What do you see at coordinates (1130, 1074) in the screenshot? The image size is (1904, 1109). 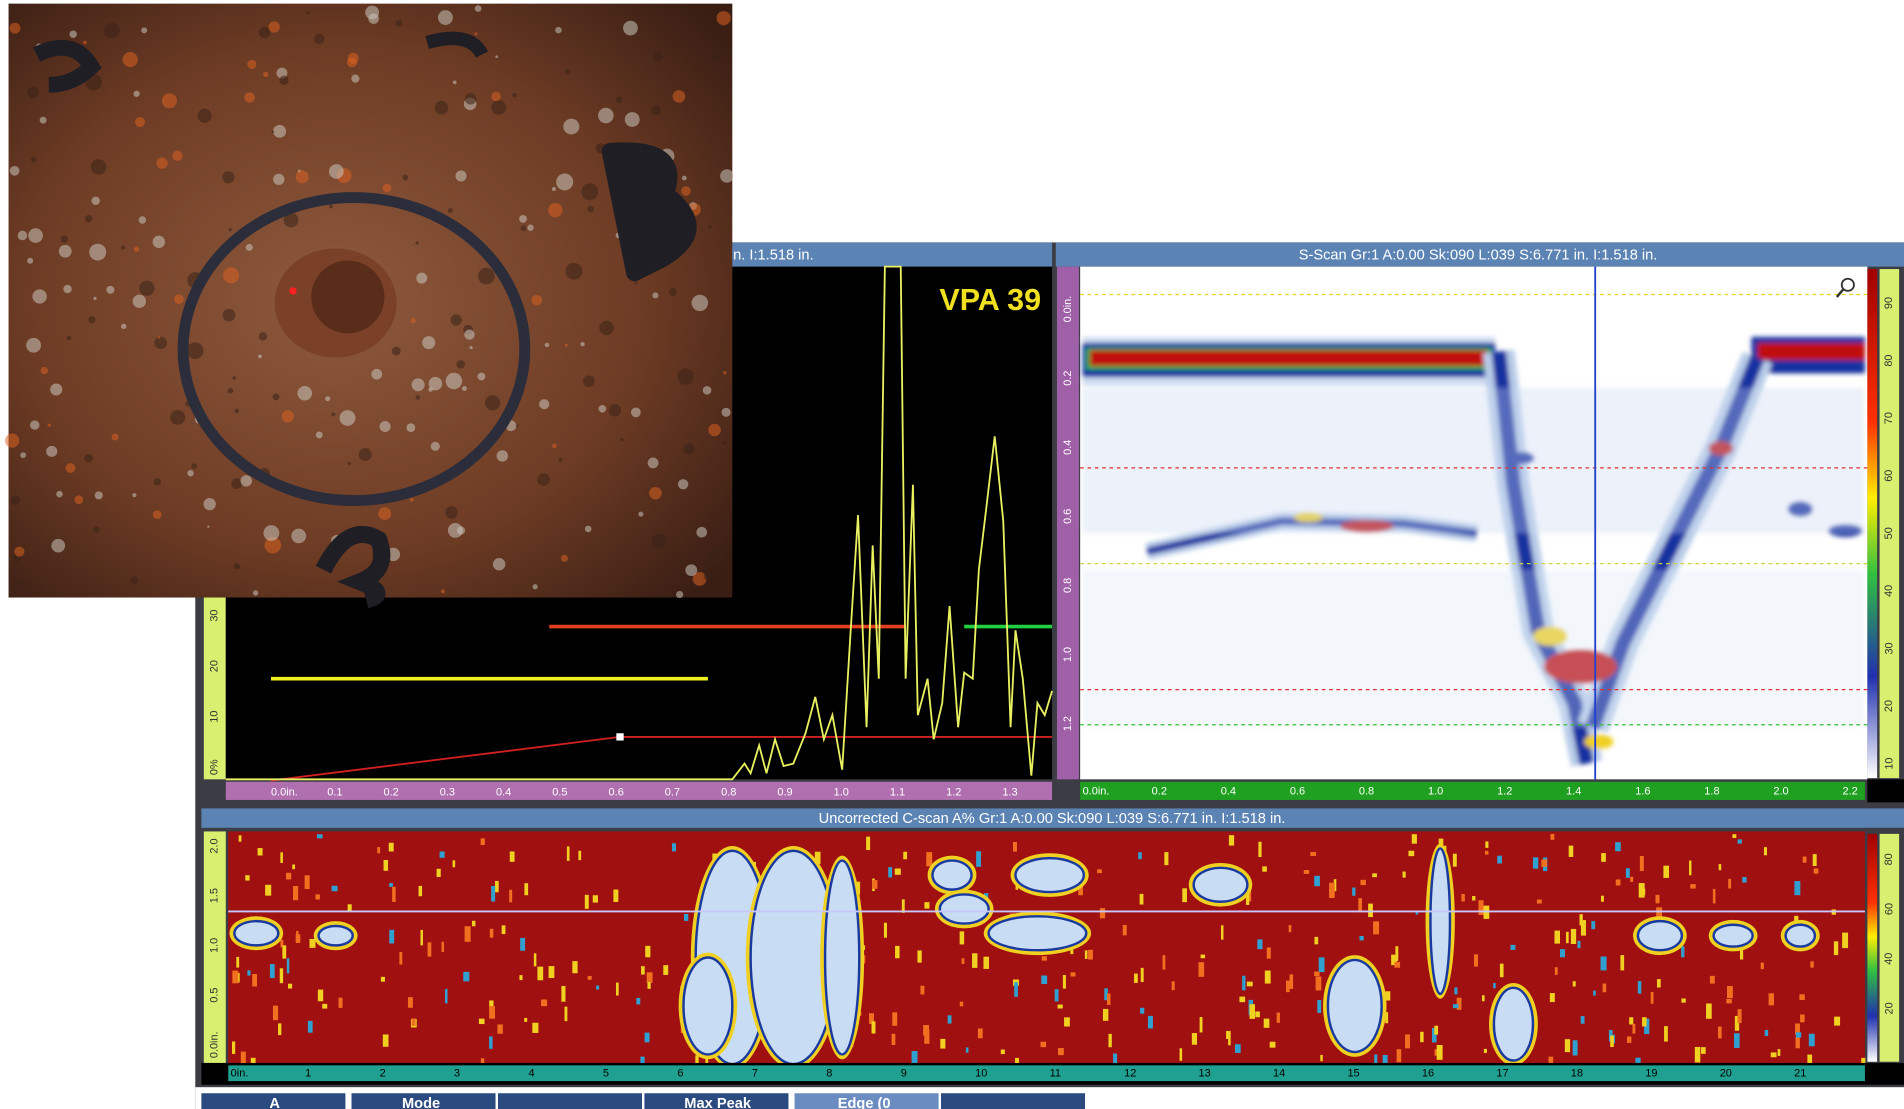 I see `x-tick-label: 12` at bounding box center [1130, 1074].